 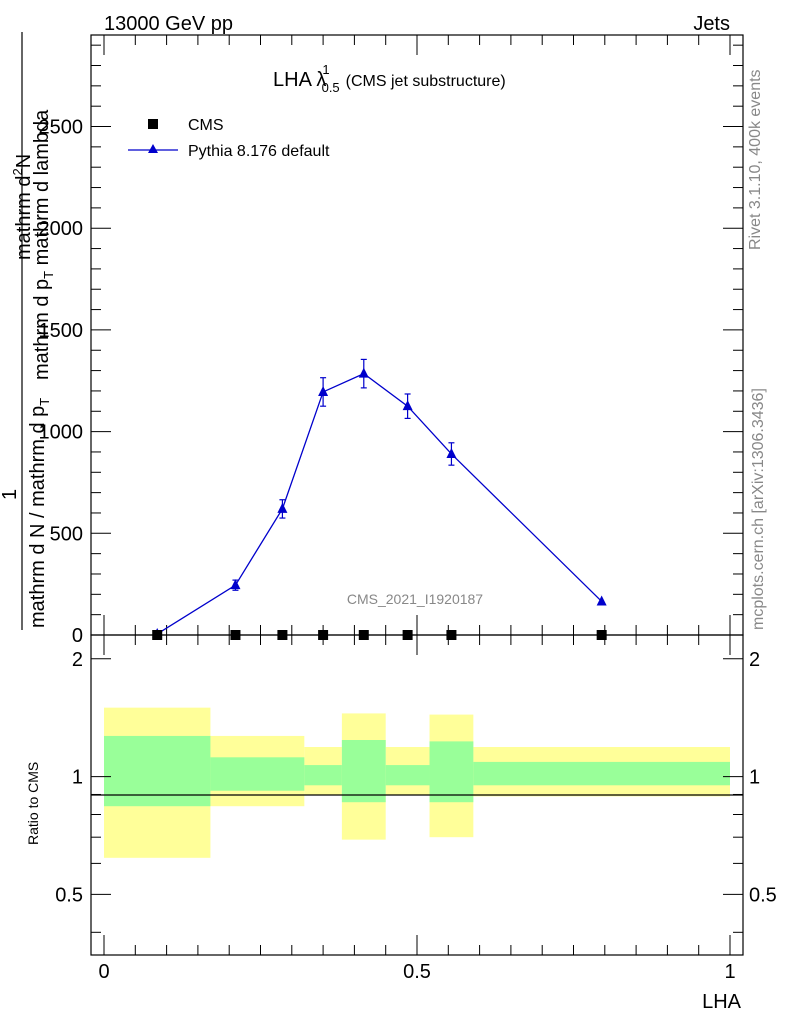 I want to click on main-ytick-label: 0, so click(x=77, y=636).